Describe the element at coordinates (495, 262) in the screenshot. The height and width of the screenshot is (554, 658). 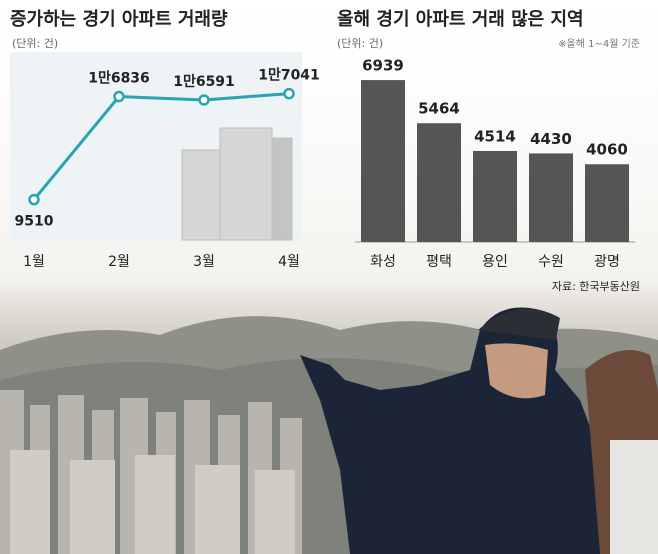
I see `x-tick-label: 용인` at that location.